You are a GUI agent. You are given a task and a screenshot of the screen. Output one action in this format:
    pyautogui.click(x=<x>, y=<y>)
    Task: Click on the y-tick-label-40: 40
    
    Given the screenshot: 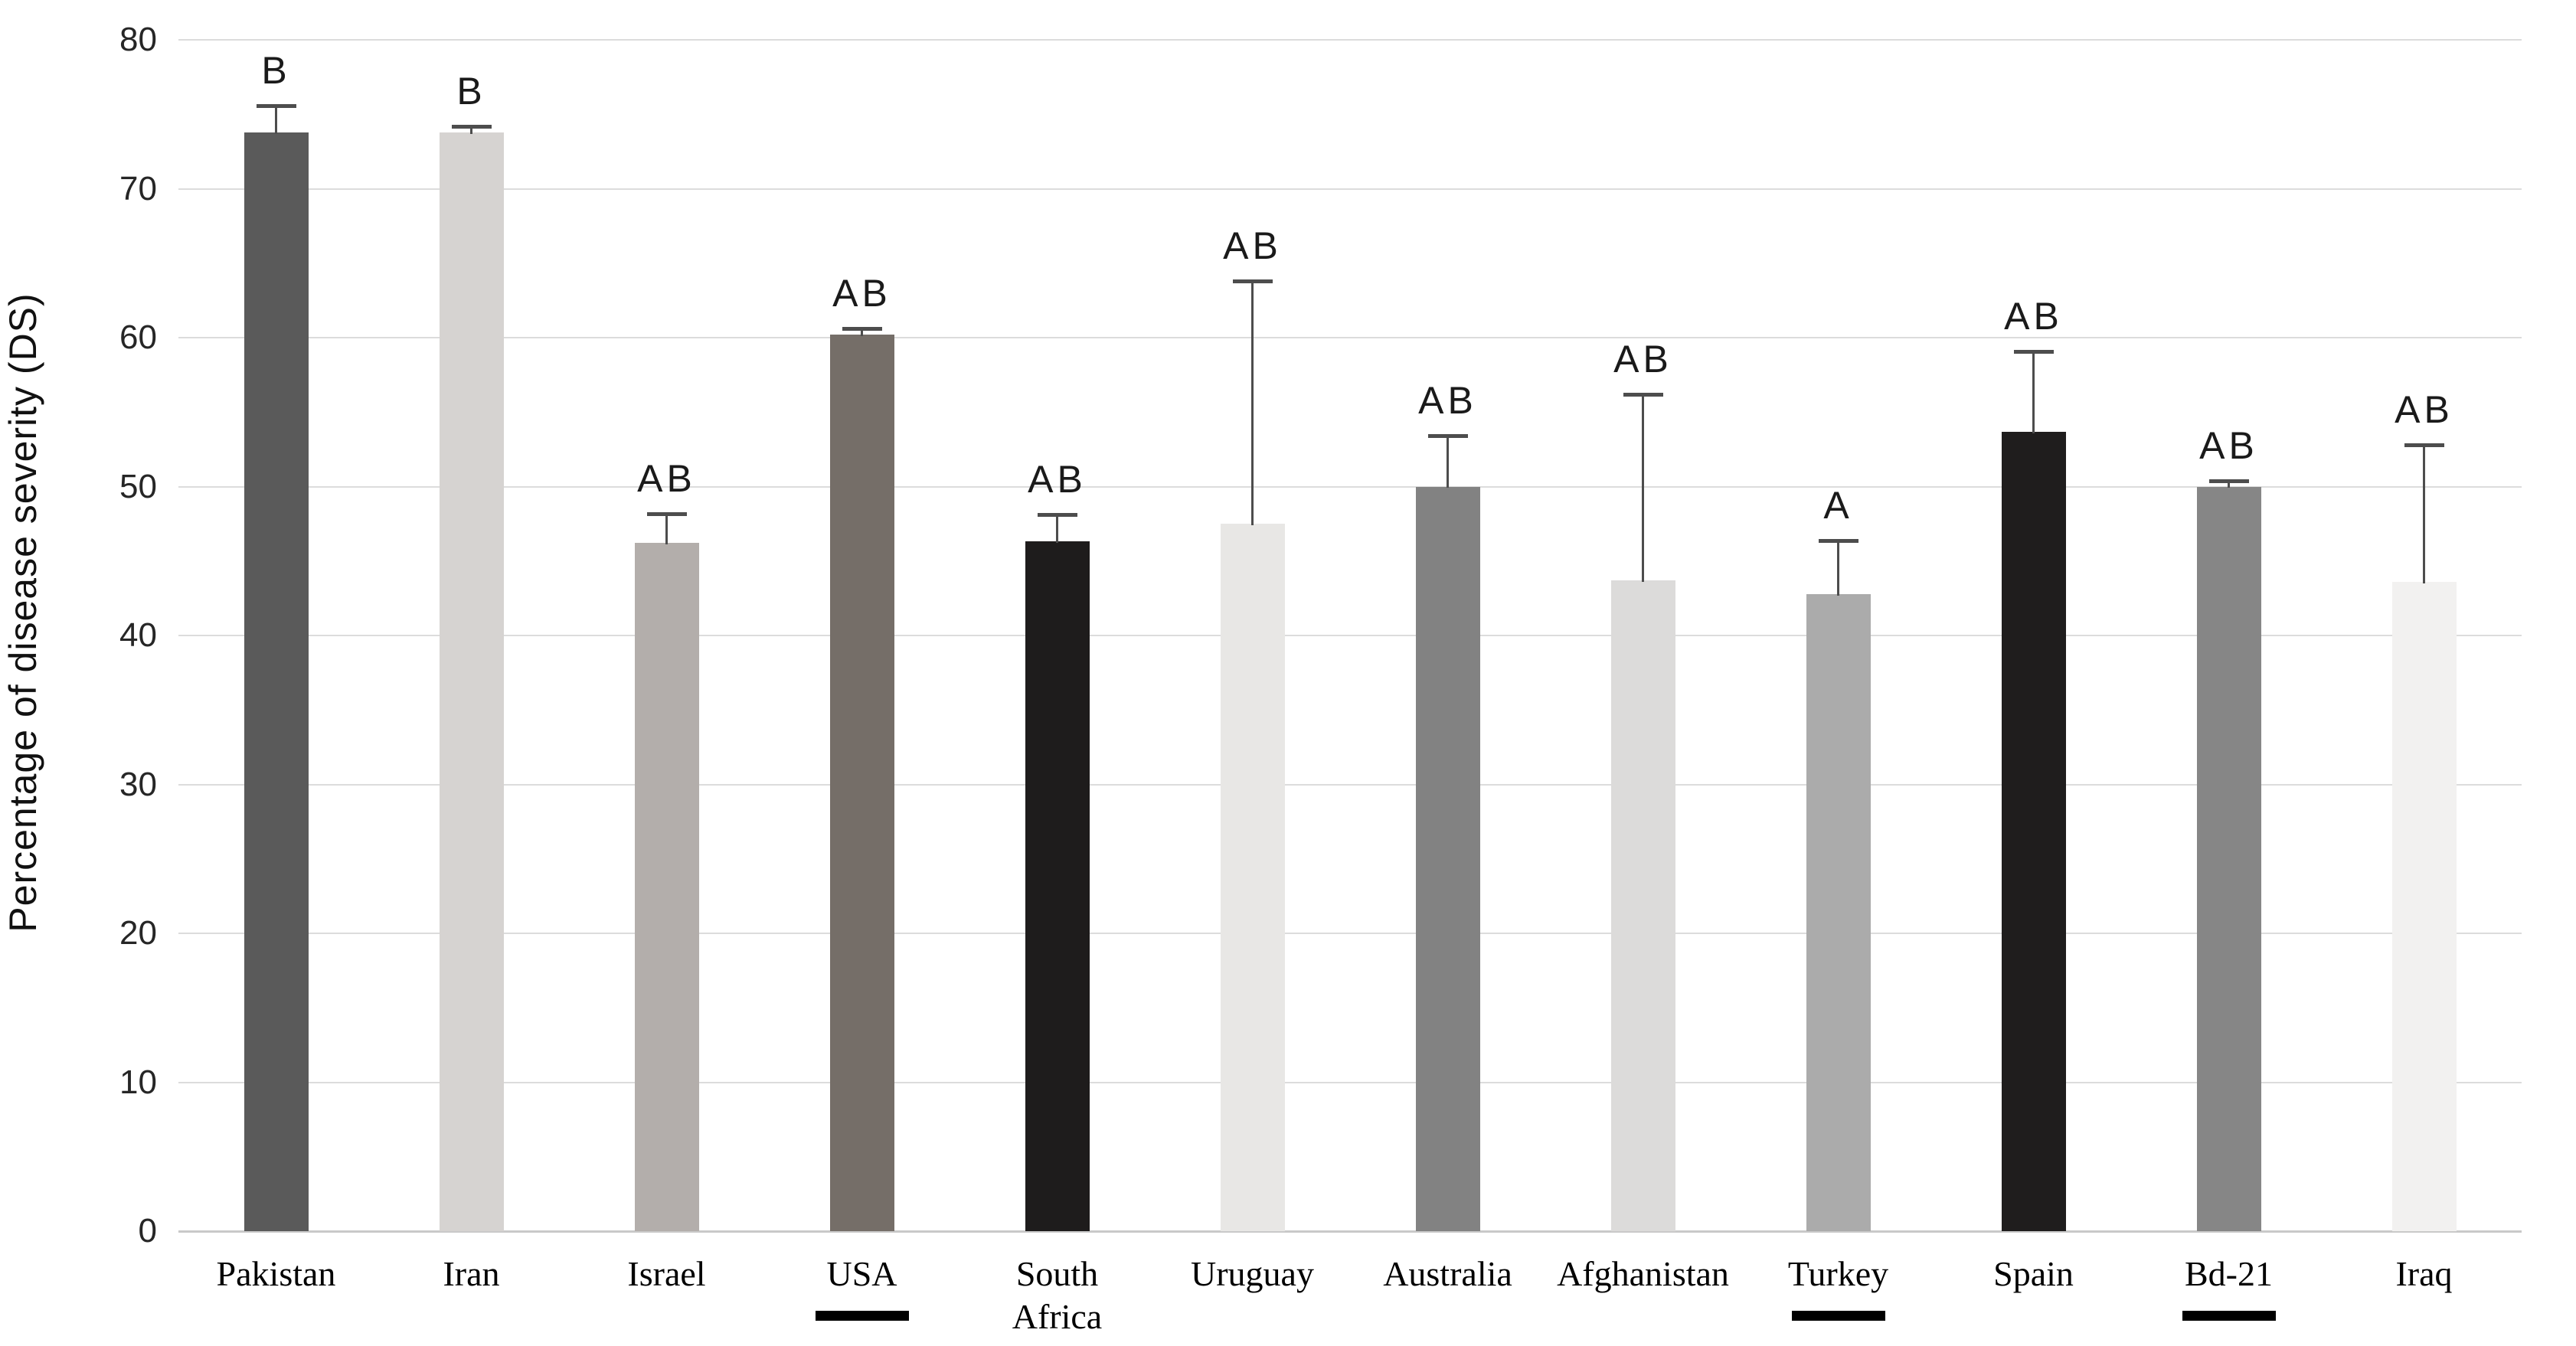 What is the action you would take?
    pyautogui.click(x=138, y=635)
    